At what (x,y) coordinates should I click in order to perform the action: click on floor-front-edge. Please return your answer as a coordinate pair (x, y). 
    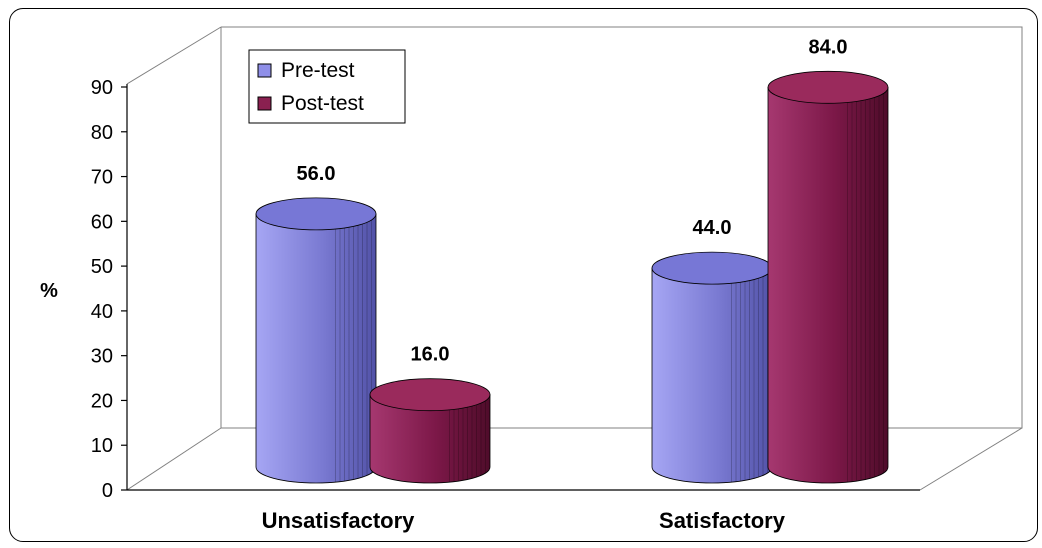
    Looking at the image, I should click on (174, 459).